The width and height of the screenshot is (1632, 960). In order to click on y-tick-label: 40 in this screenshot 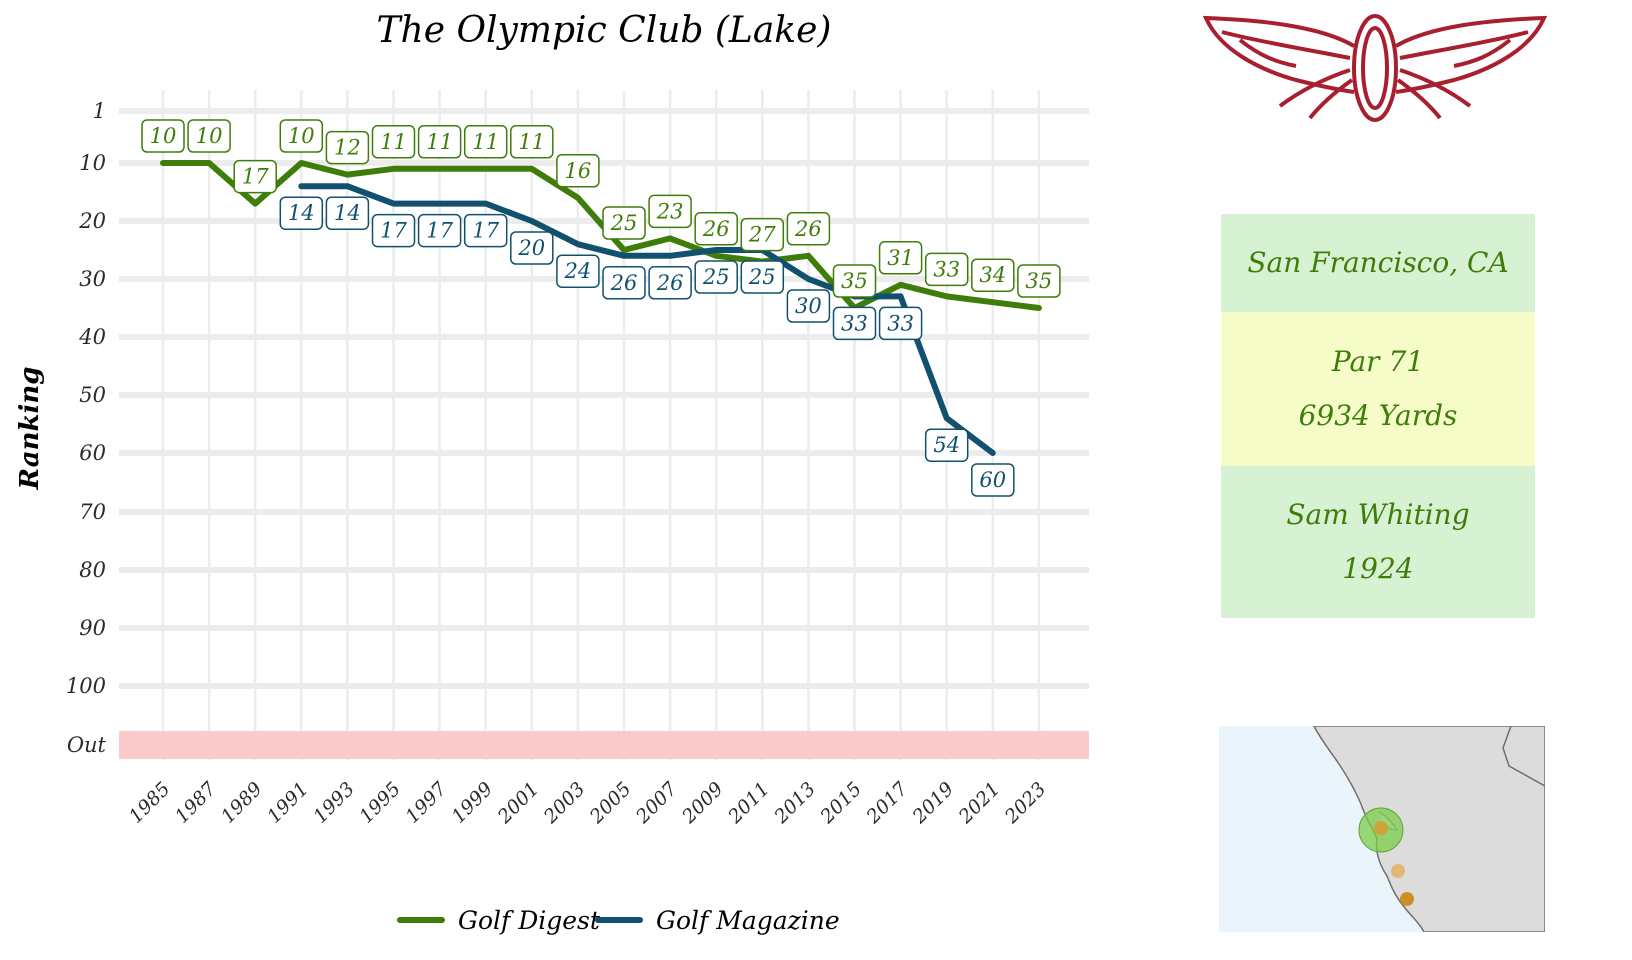, I will do `click(92, 337)`.